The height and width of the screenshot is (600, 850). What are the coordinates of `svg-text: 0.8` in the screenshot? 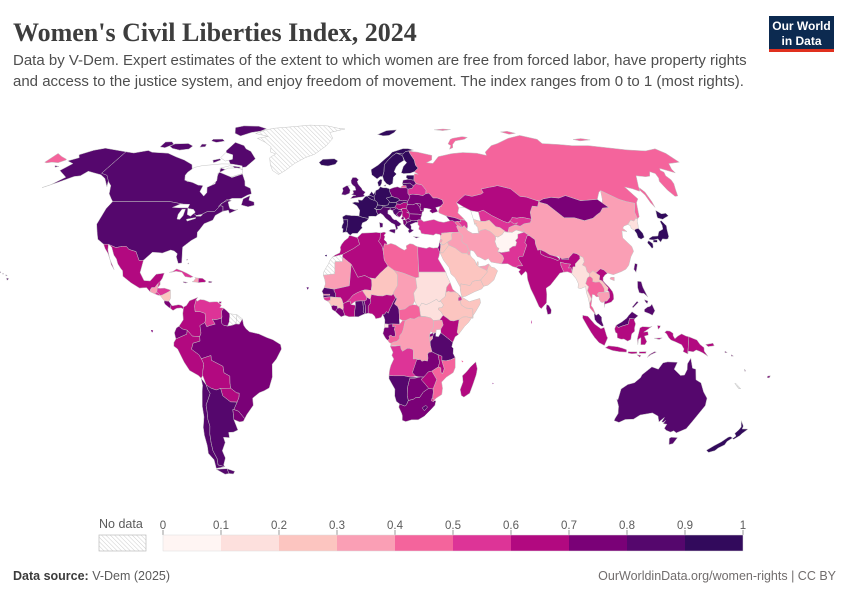 It's located at (627, 526).